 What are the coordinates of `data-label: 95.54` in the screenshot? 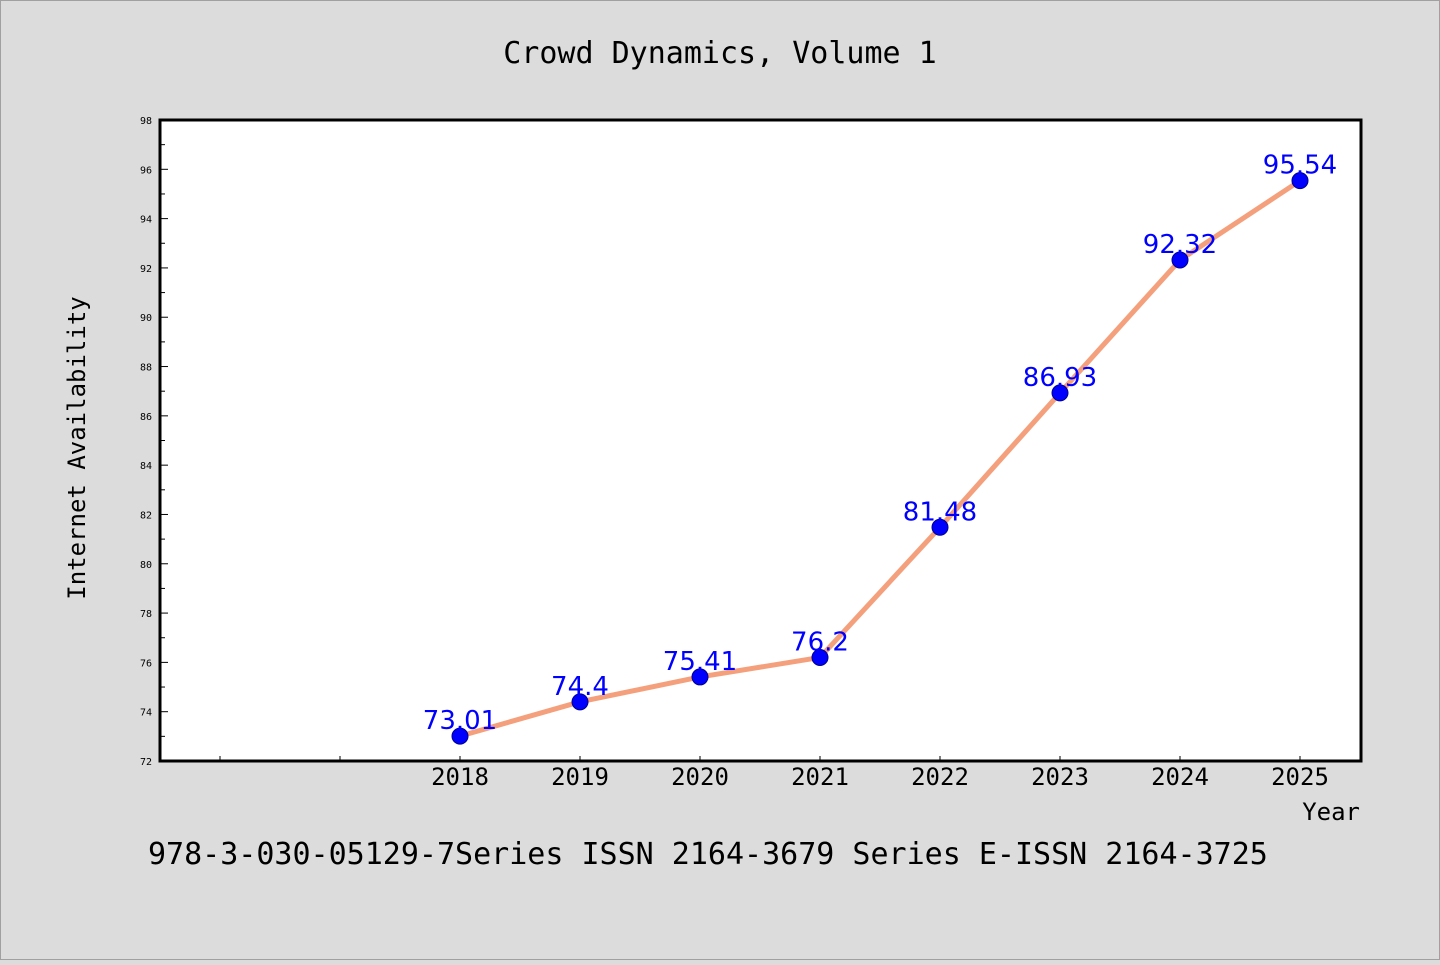 It's located at (1300, 166).